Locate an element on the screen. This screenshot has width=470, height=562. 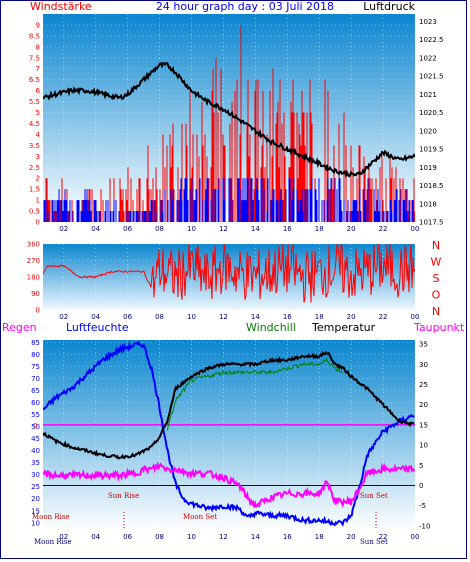
y-left-tick-label: 1.5 is located at coordinates (34, 190).